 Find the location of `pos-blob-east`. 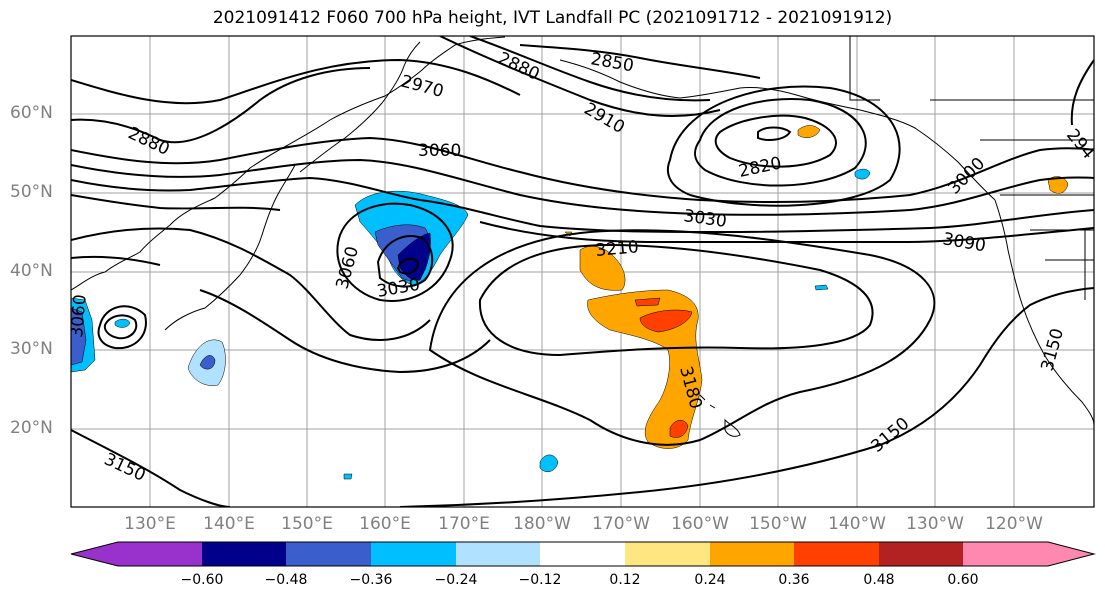

pos-blob-east is located at coordinates (1058, 185).